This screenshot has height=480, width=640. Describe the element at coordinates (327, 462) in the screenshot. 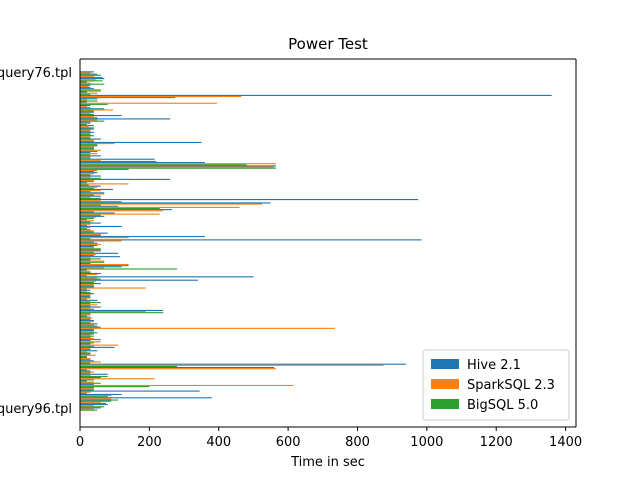

I see `x-axis-label: Time in sec` at that location.